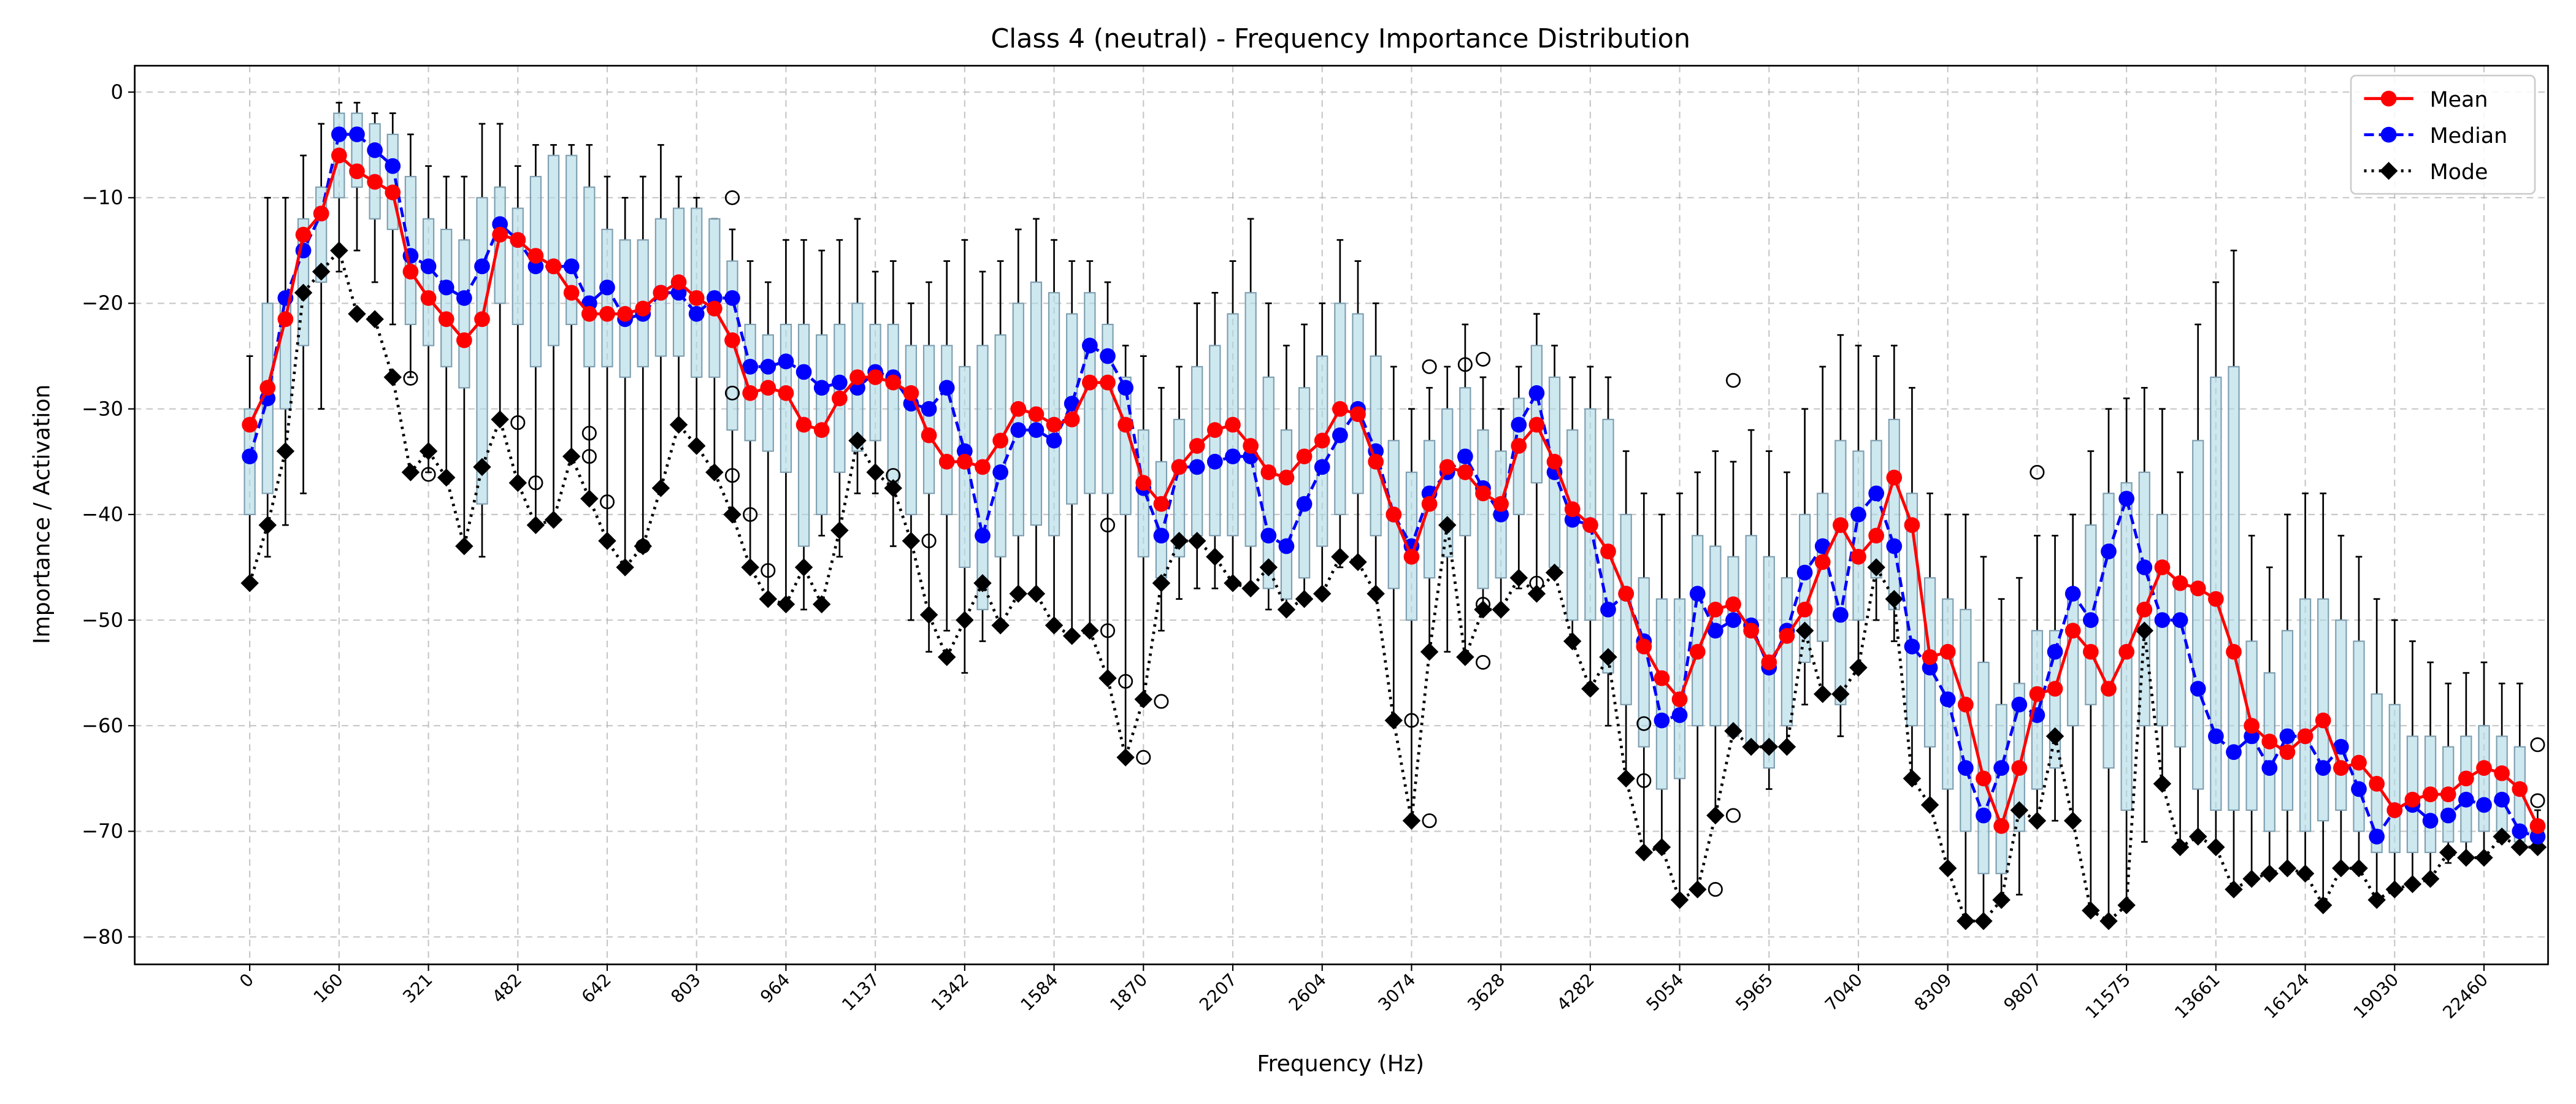 The width and height of the screenshot is (2576, 1104). I want to click on y-tick-label: −30, so click(102, 408).